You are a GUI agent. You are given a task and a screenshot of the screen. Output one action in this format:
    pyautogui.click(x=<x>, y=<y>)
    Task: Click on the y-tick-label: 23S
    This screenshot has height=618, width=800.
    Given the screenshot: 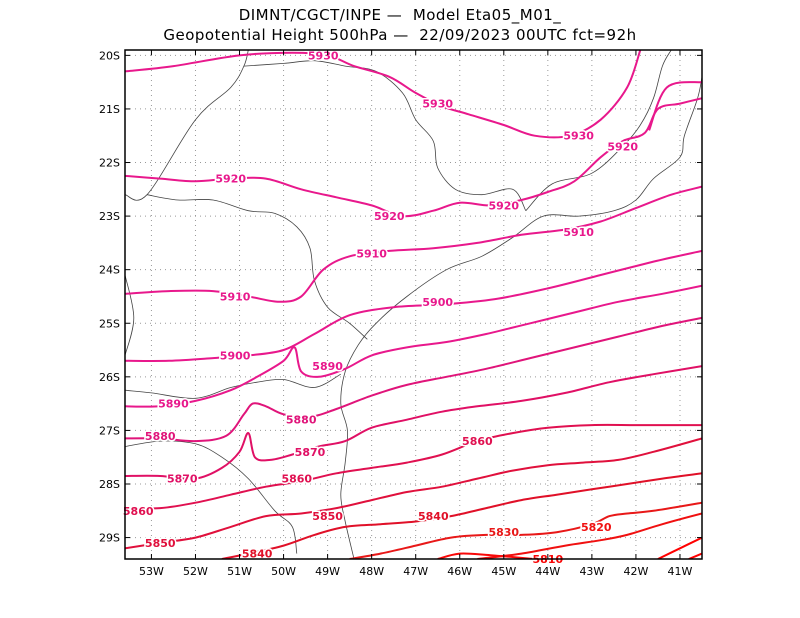 What is the action you would take?
    pyautogui.click(x=109, y=216)
    